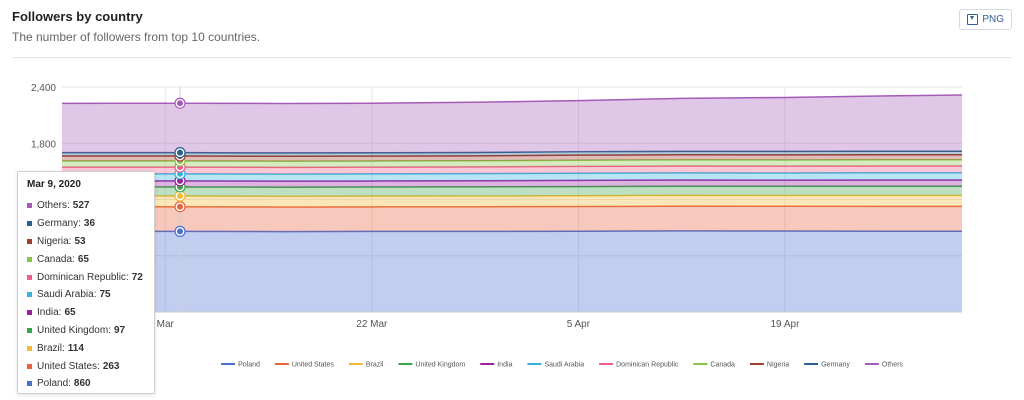 The height and width of the screenshot is (400, 1024). Describe the element at coordinates (512, 99) in the screenshot. I see `line-others` at that location.